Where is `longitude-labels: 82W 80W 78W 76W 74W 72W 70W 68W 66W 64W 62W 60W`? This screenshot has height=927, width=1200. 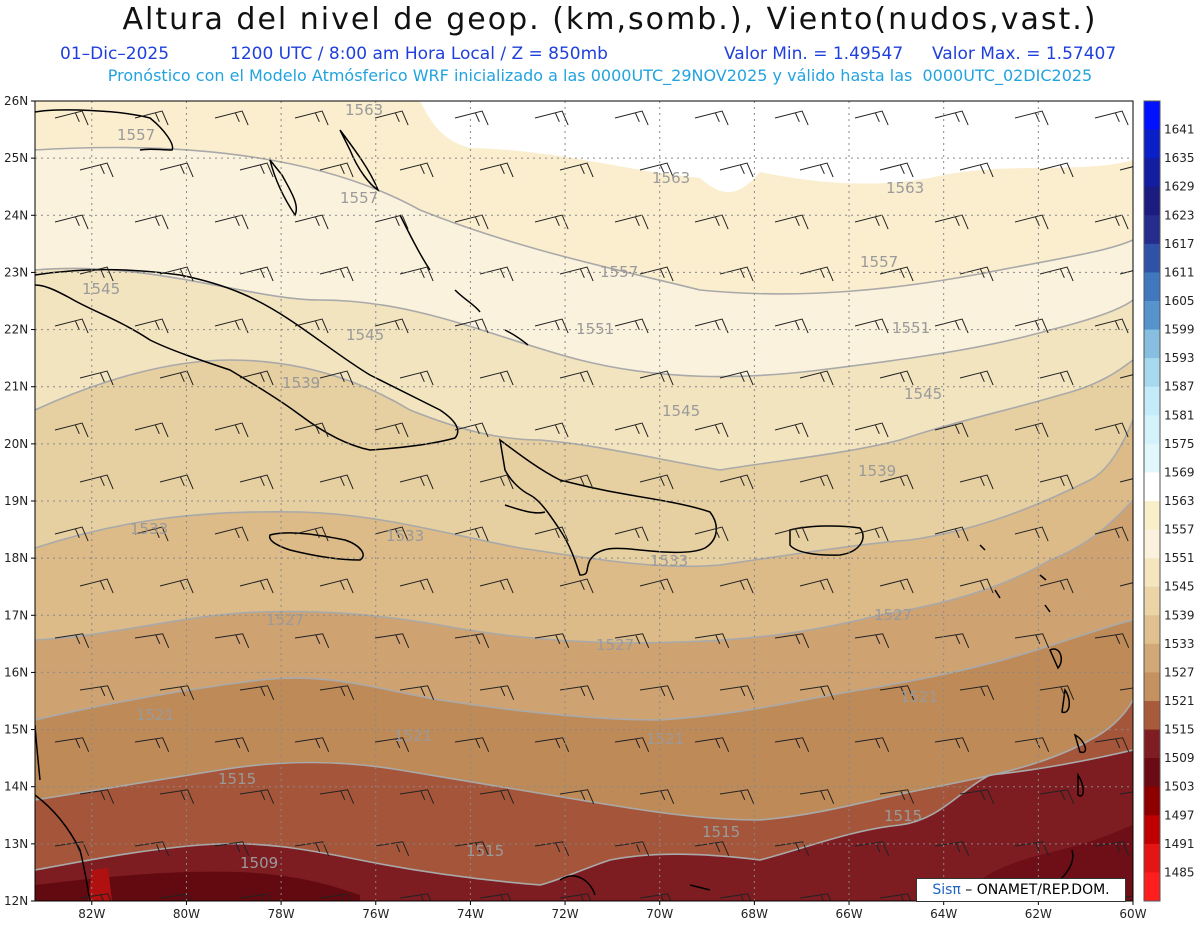
longitude-labels: 82W 80W 78W 76W 74W 72W 70W 68W 66W 64W 62W 60W is located at coordinates (612, 911).